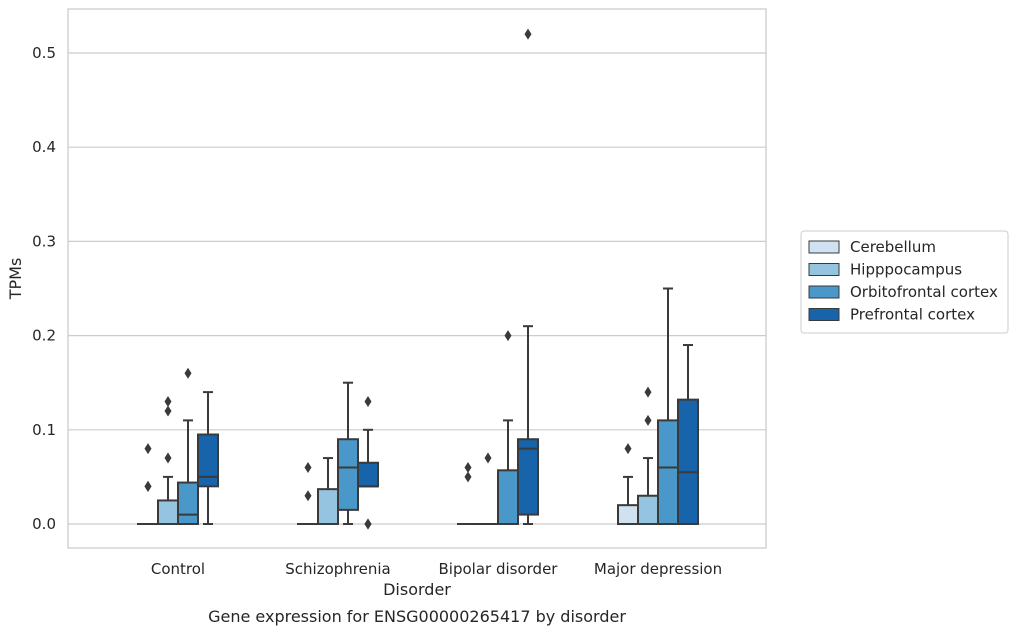 This screenshot has width=1018, height=634. Describe the element at coordinates (912, 315) in the screenshot. I see `legend-label: Prefrontal cortex` at that location.